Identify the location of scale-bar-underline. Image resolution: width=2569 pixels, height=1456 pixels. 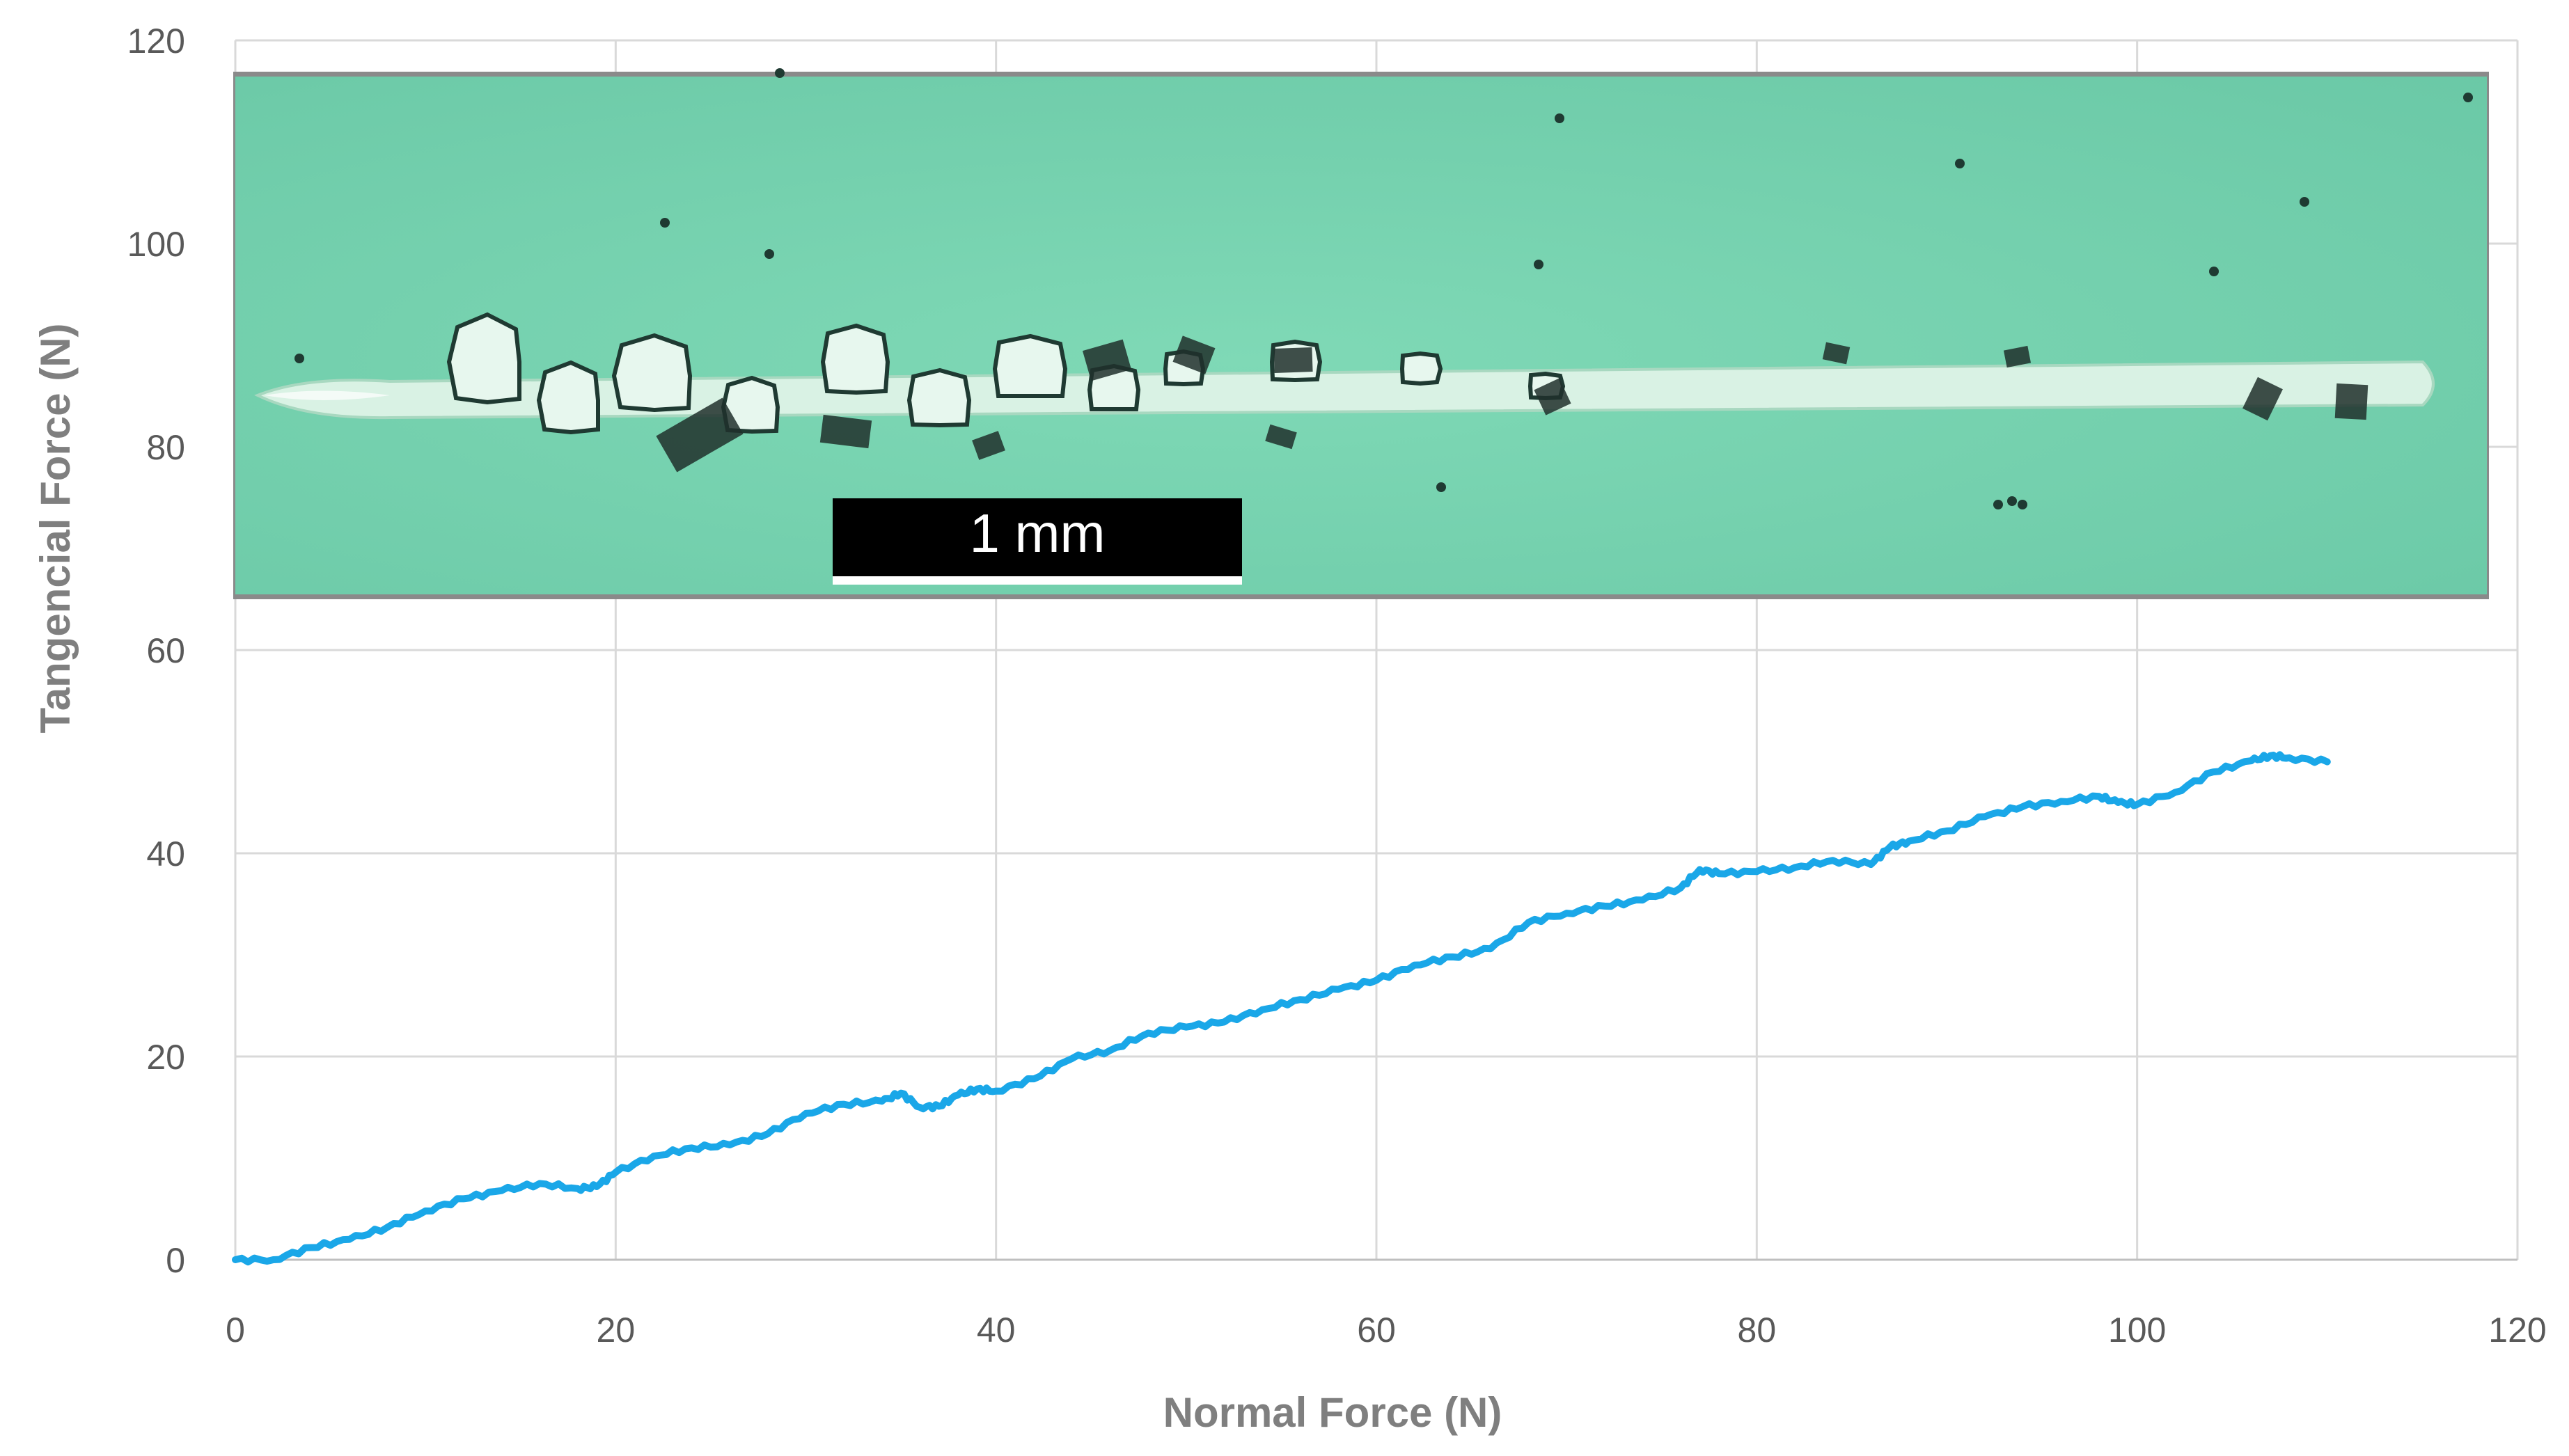
(1037, 580).